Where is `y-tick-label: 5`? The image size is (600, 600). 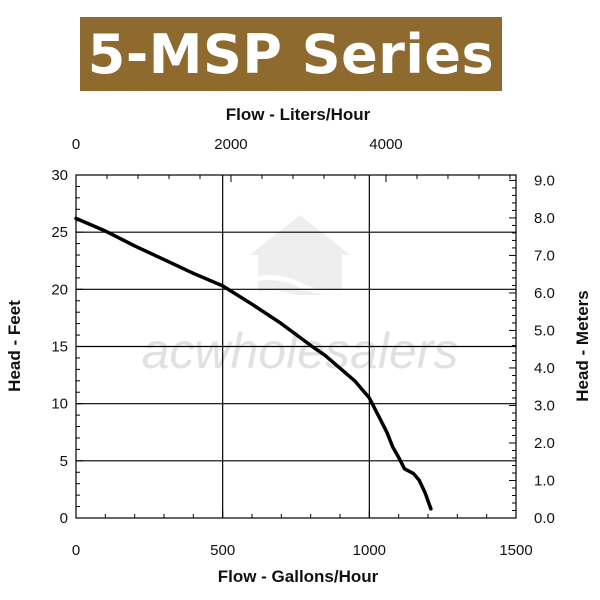 y-tick-label: 5 is located at coordinates (64, 461).